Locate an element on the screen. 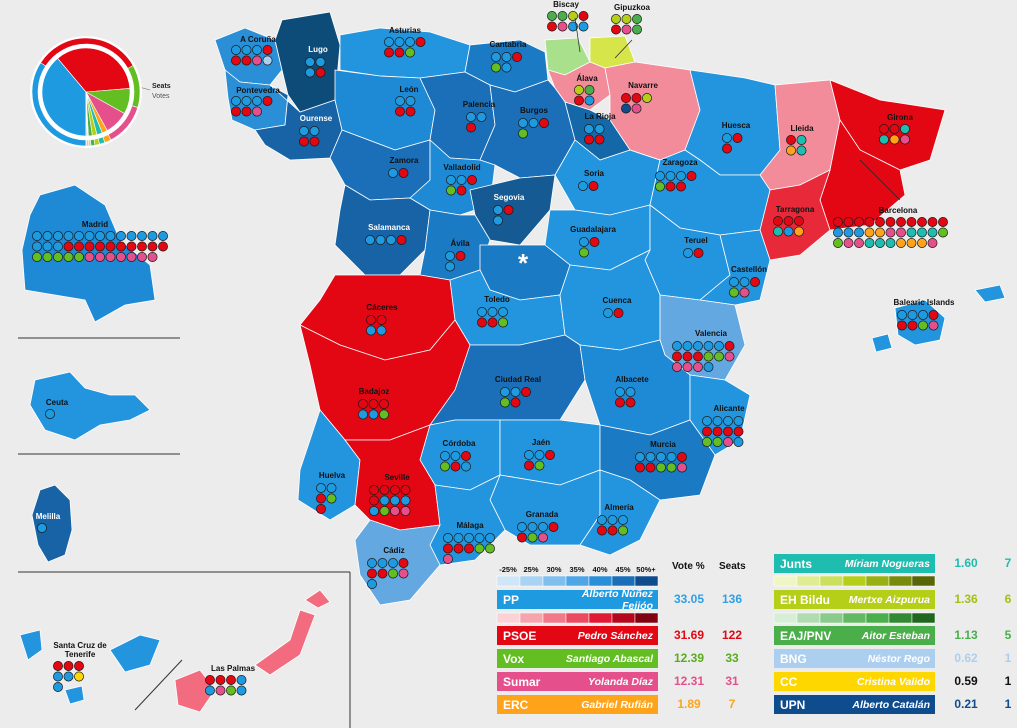 The image size is (1017, 728). party-seats: 6 is located at coordinates (1008, 599).